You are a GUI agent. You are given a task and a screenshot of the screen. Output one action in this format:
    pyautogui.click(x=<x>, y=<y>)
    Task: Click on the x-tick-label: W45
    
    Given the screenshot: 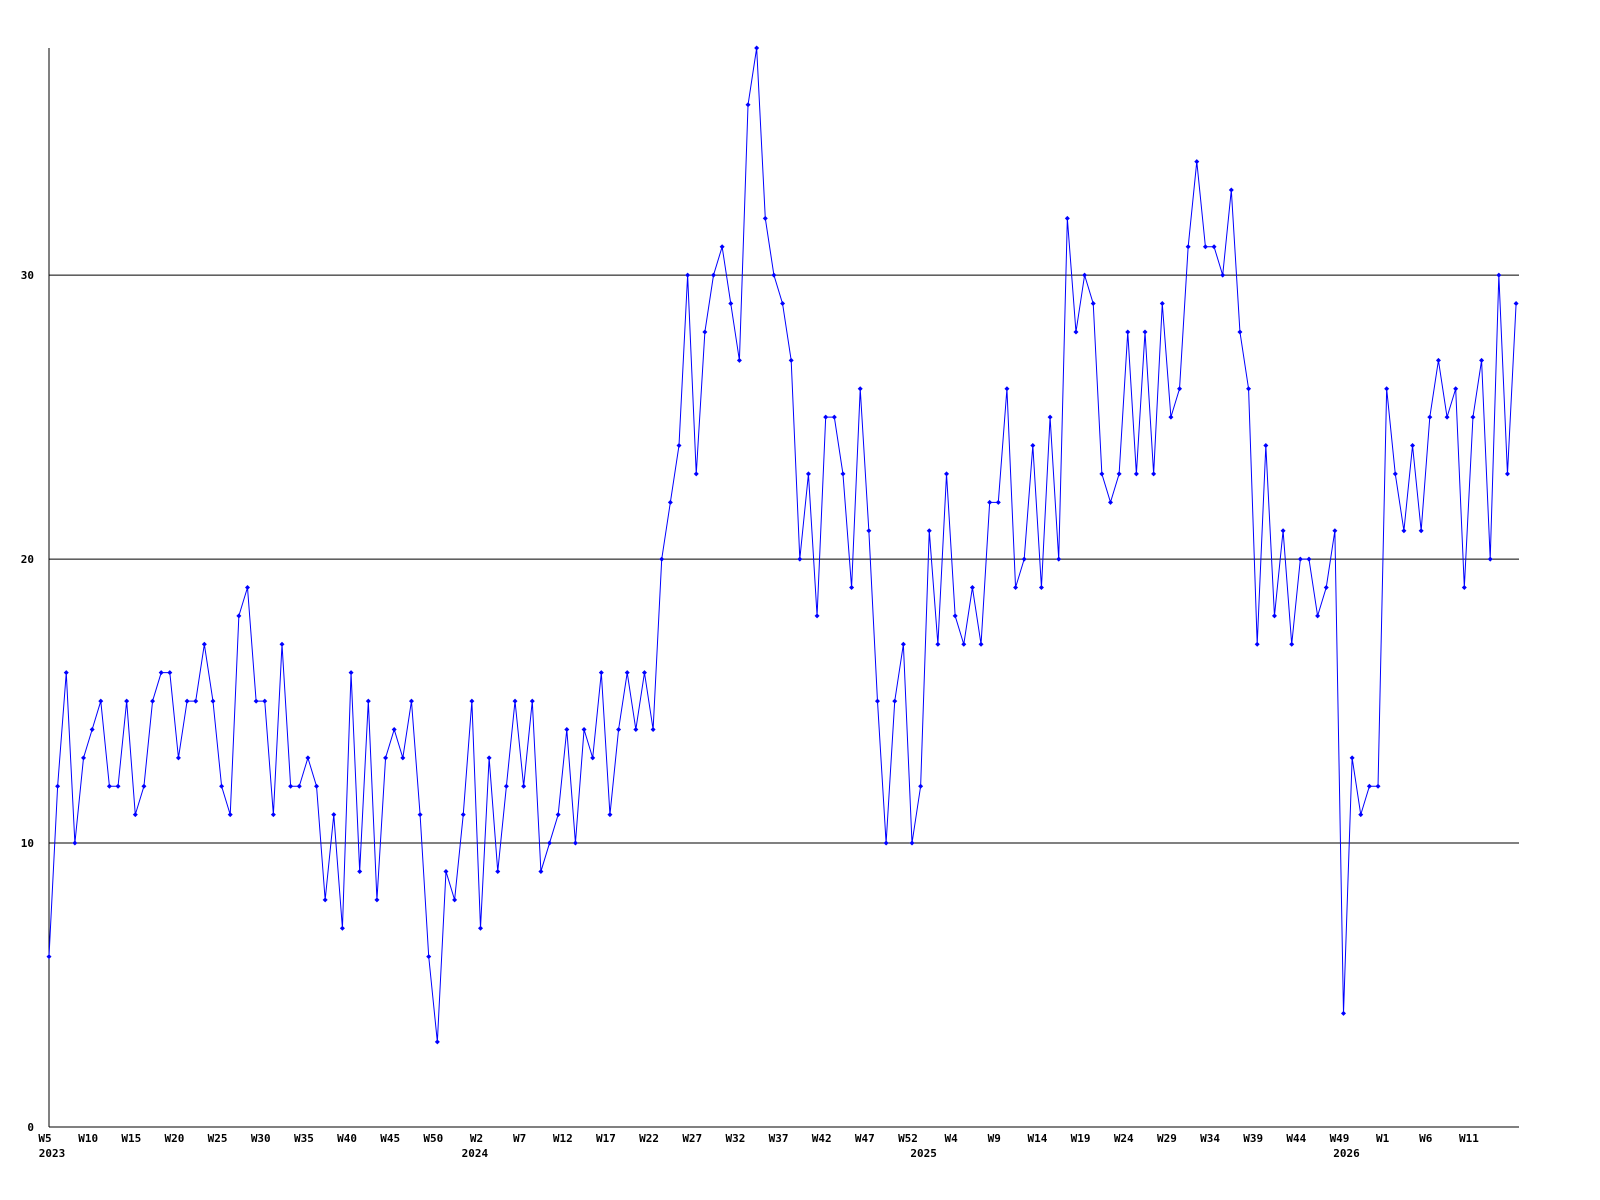 What is the action you would take?
    pyautogui.click(x=390, y=1138)
    